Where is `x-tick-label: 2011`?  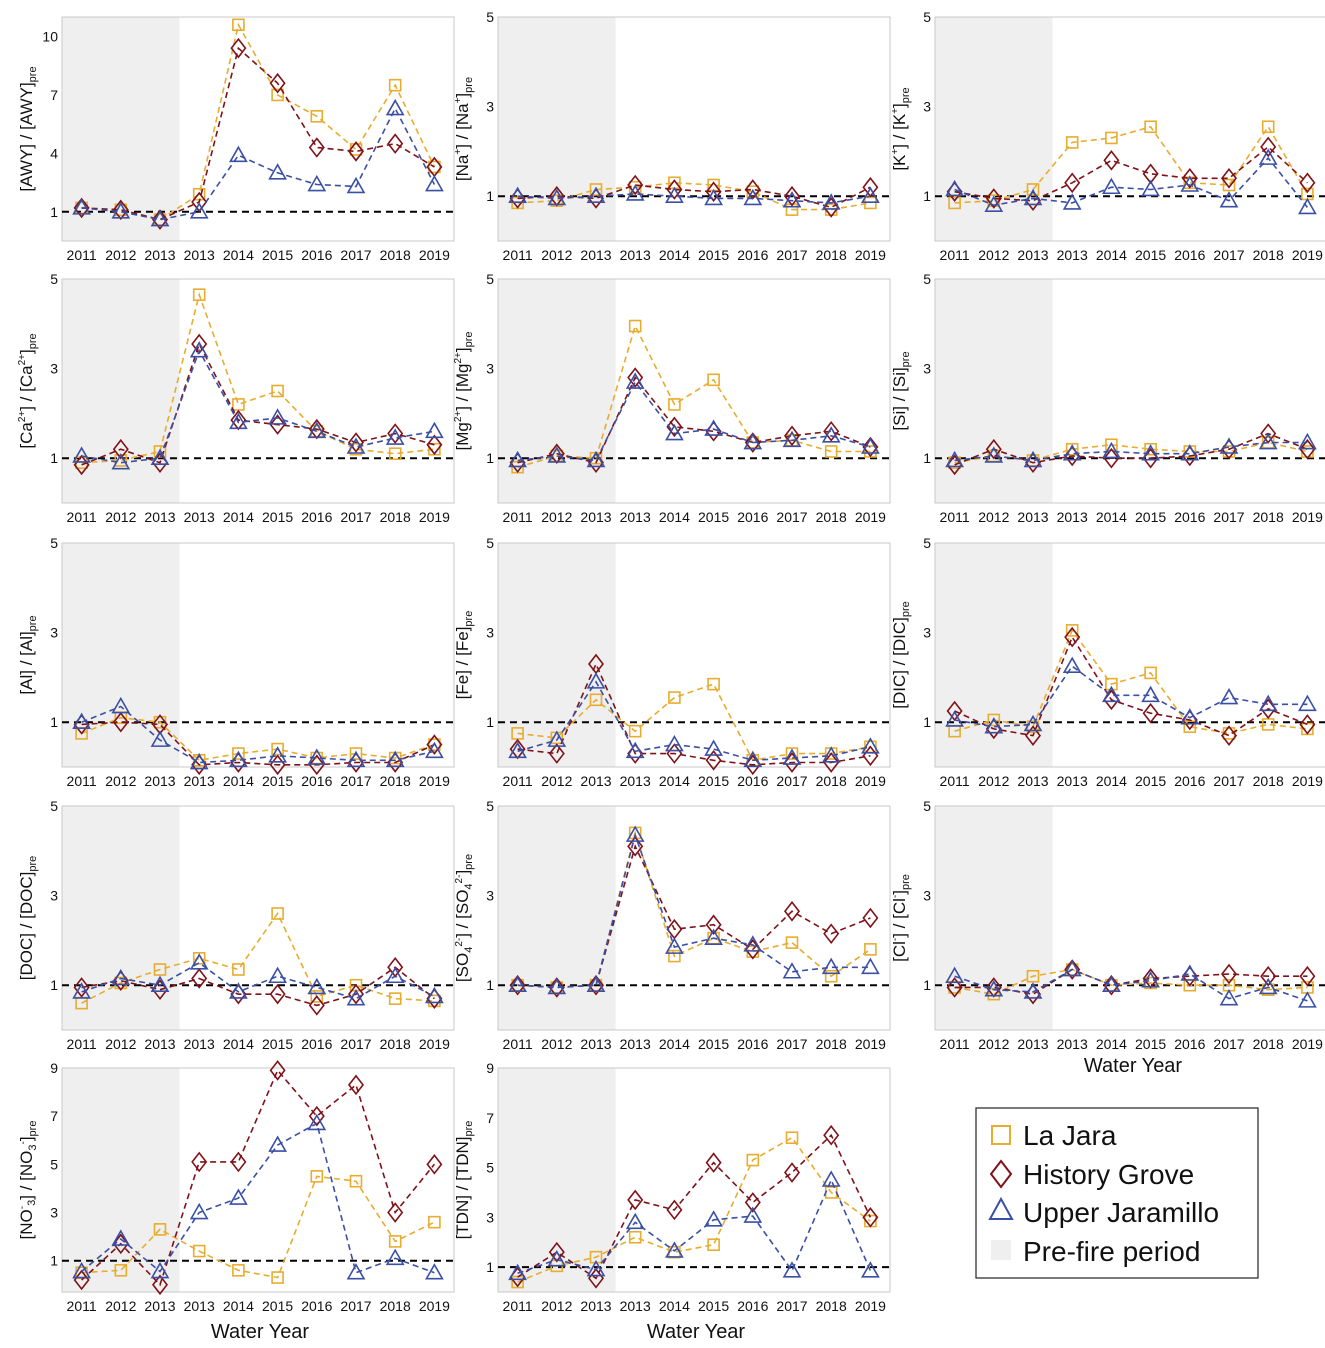 x-tick-label: 2011 is located at coordinates (82, 1306).